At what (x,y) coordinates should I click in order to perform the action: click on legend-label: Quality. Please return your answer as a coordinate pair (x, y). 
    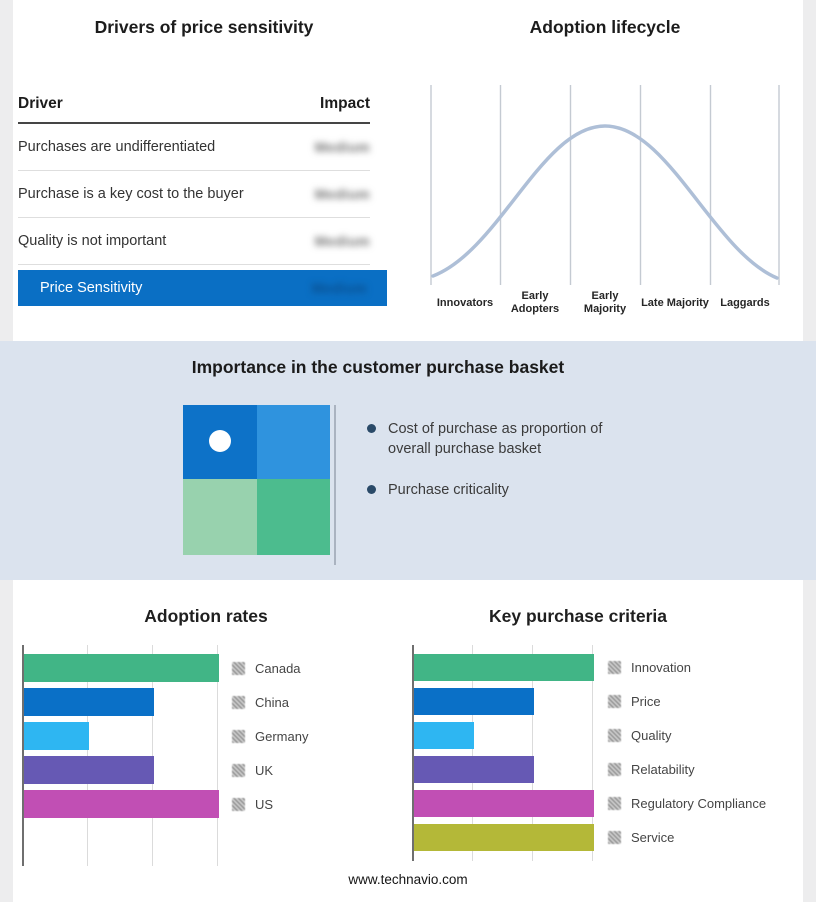
    Looking at the image, I should click on (651, 735).